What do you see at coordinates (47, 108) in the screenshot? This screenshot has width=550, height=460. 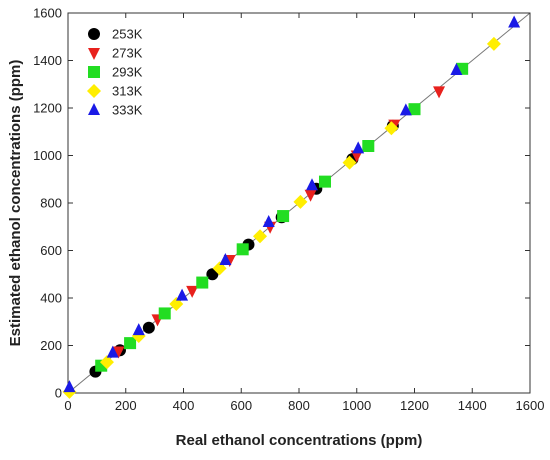 I see `y-tick-label: 1200` at bounding box center [47, 108].